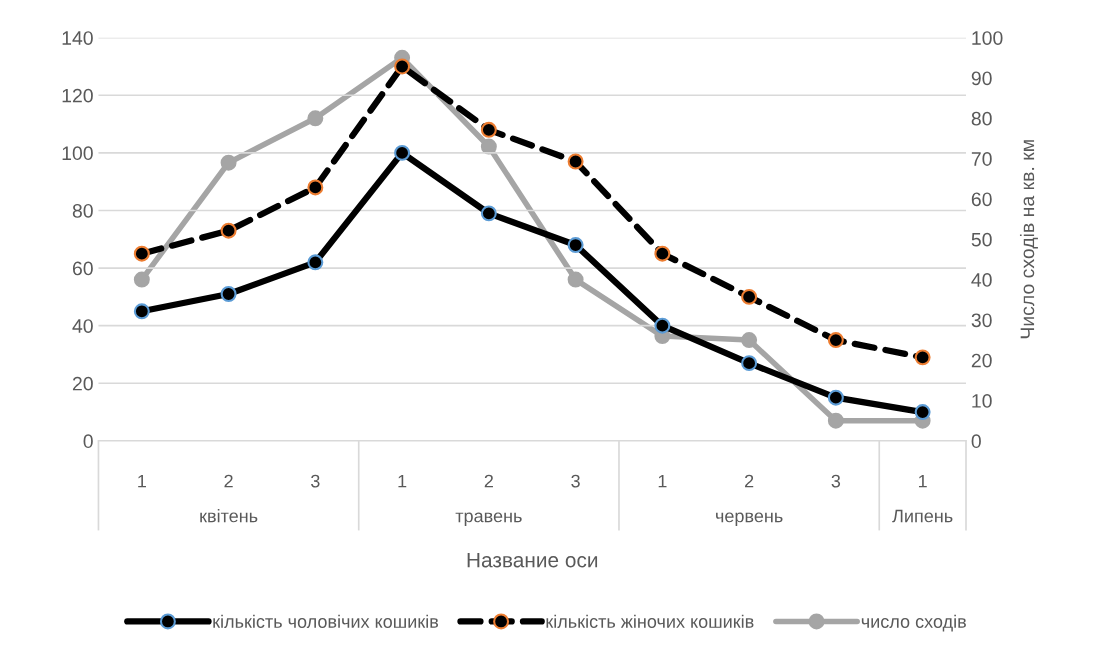 The width and height of the screenshot is (1094, 661). What do you see at coordinates (77, 38) in the screenshot?
I see `y-tick-label: 140` at bounding box center [77, 38].